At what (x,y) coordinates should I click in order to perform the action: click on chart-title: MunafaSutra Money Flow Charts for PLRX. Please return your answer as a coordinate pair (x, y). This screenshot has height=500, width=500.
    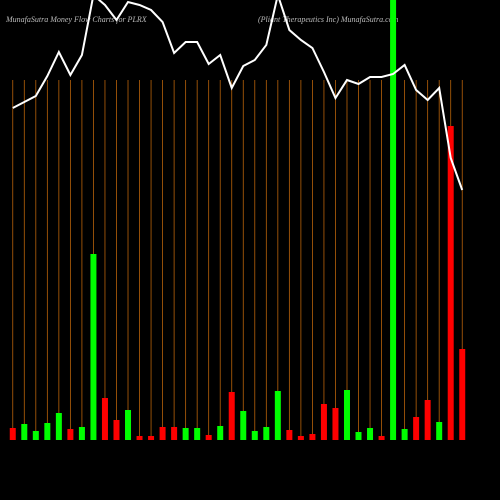
    Looking at the image, I should click on (76, 19).